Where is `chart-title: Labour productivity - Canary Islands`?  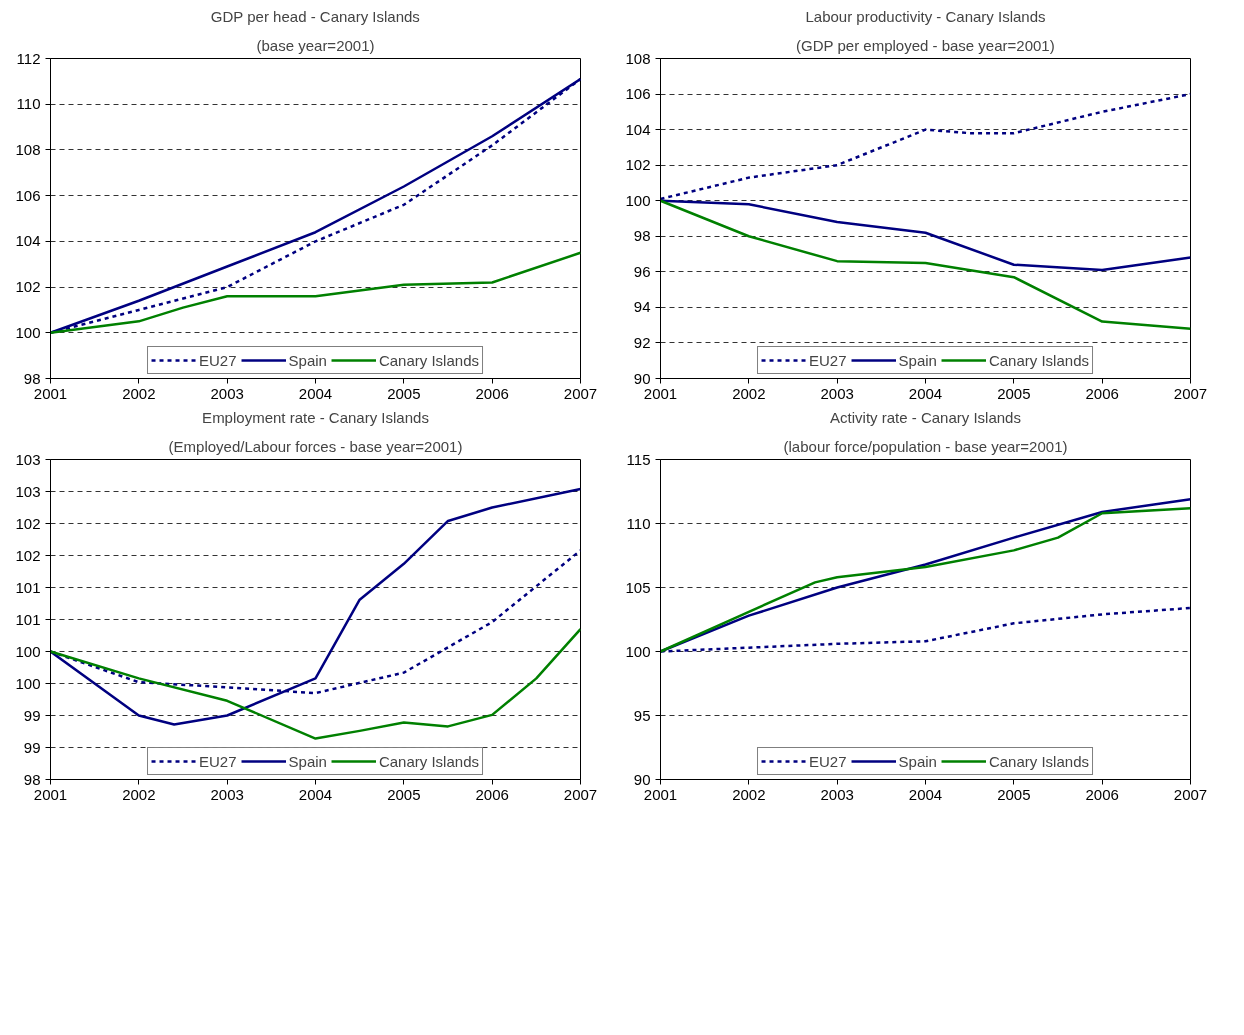
chart-title: Labour productivity - Canary Islands is located at coordinates (925, 16).